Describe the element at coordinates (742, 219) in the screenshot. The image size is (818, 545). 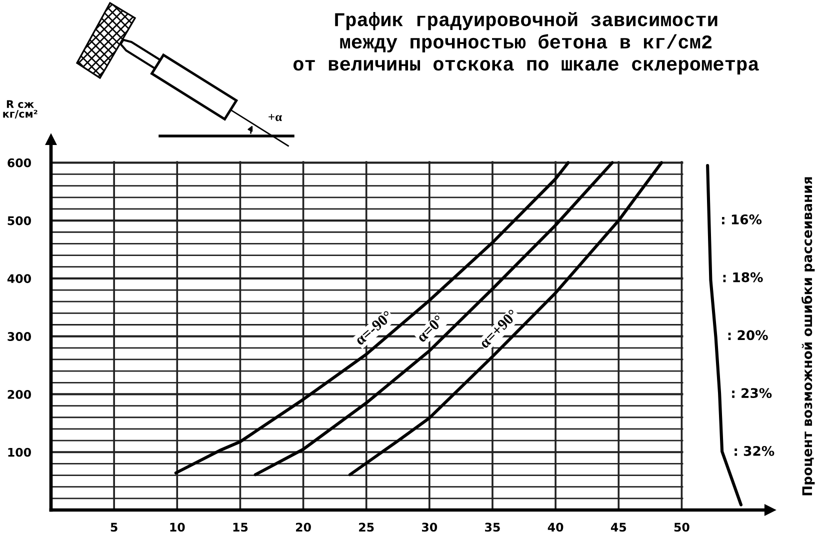
I see `annotation: : 16%` at that location.